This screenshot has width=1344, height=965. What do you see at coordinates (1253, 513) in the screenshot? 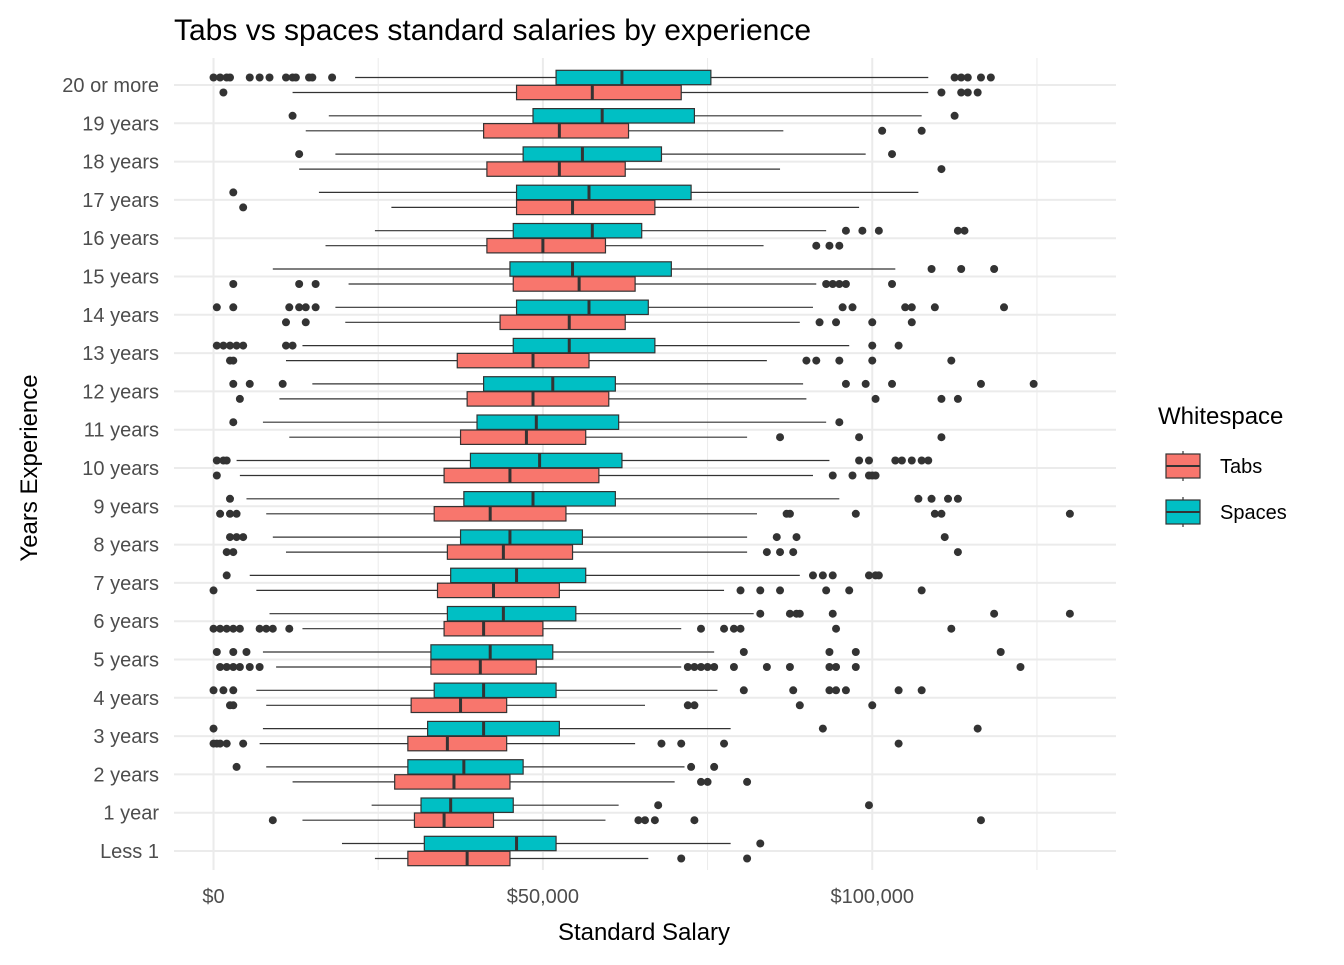
I see `legend-label: Spaces` at bounding box center [1253, 513].